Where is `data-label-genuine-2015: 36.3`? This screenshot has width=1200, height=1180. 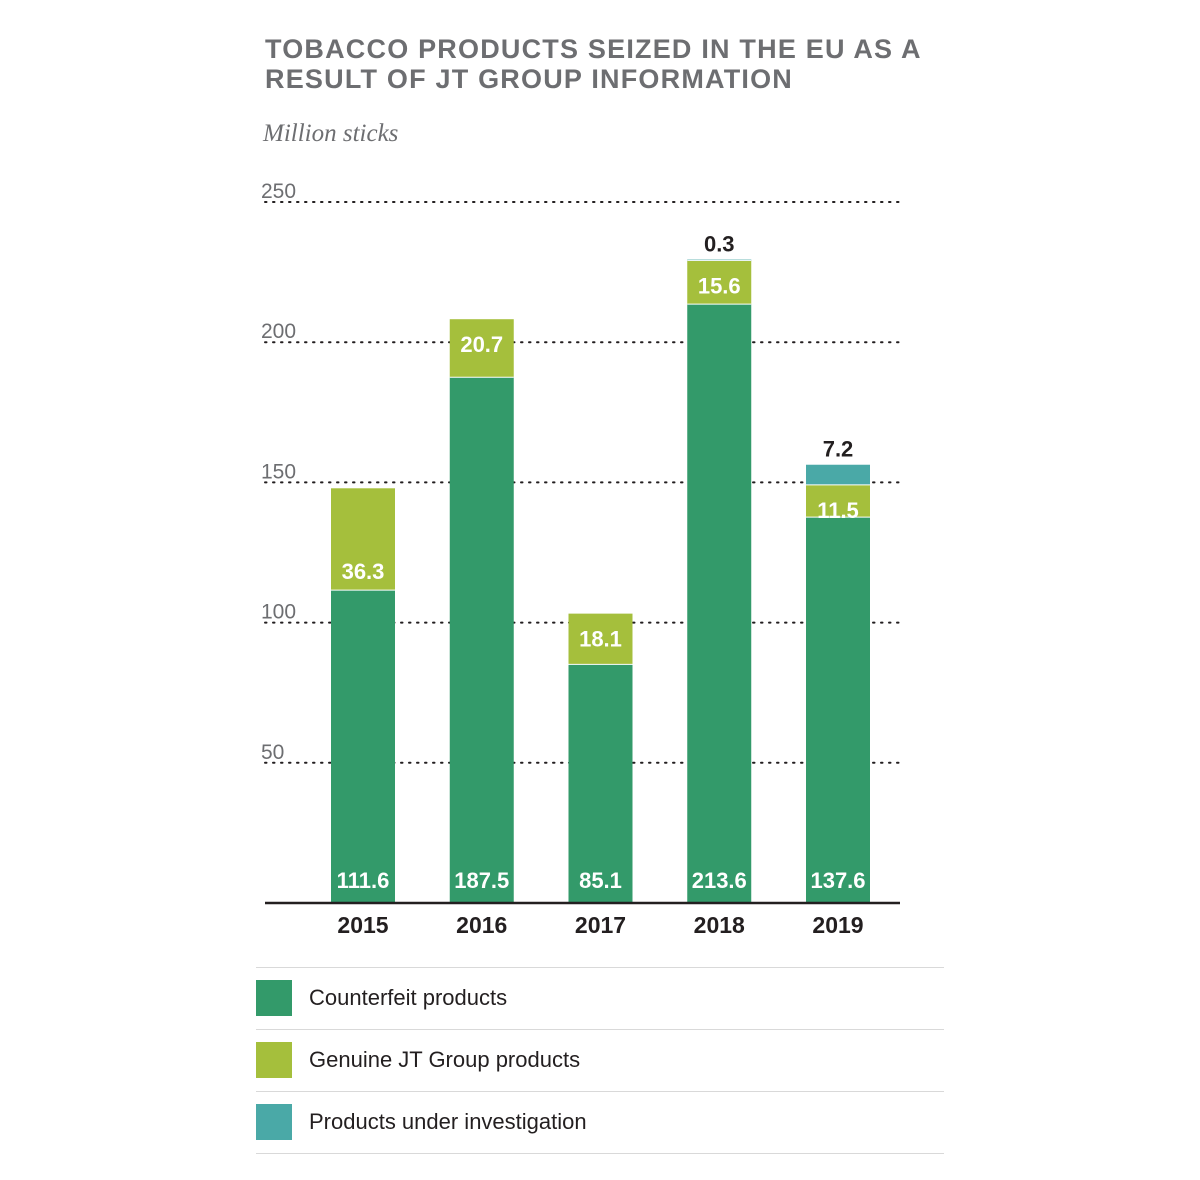 data-label-genuine-2015: 36.3 is located at coordinates (363, 571).